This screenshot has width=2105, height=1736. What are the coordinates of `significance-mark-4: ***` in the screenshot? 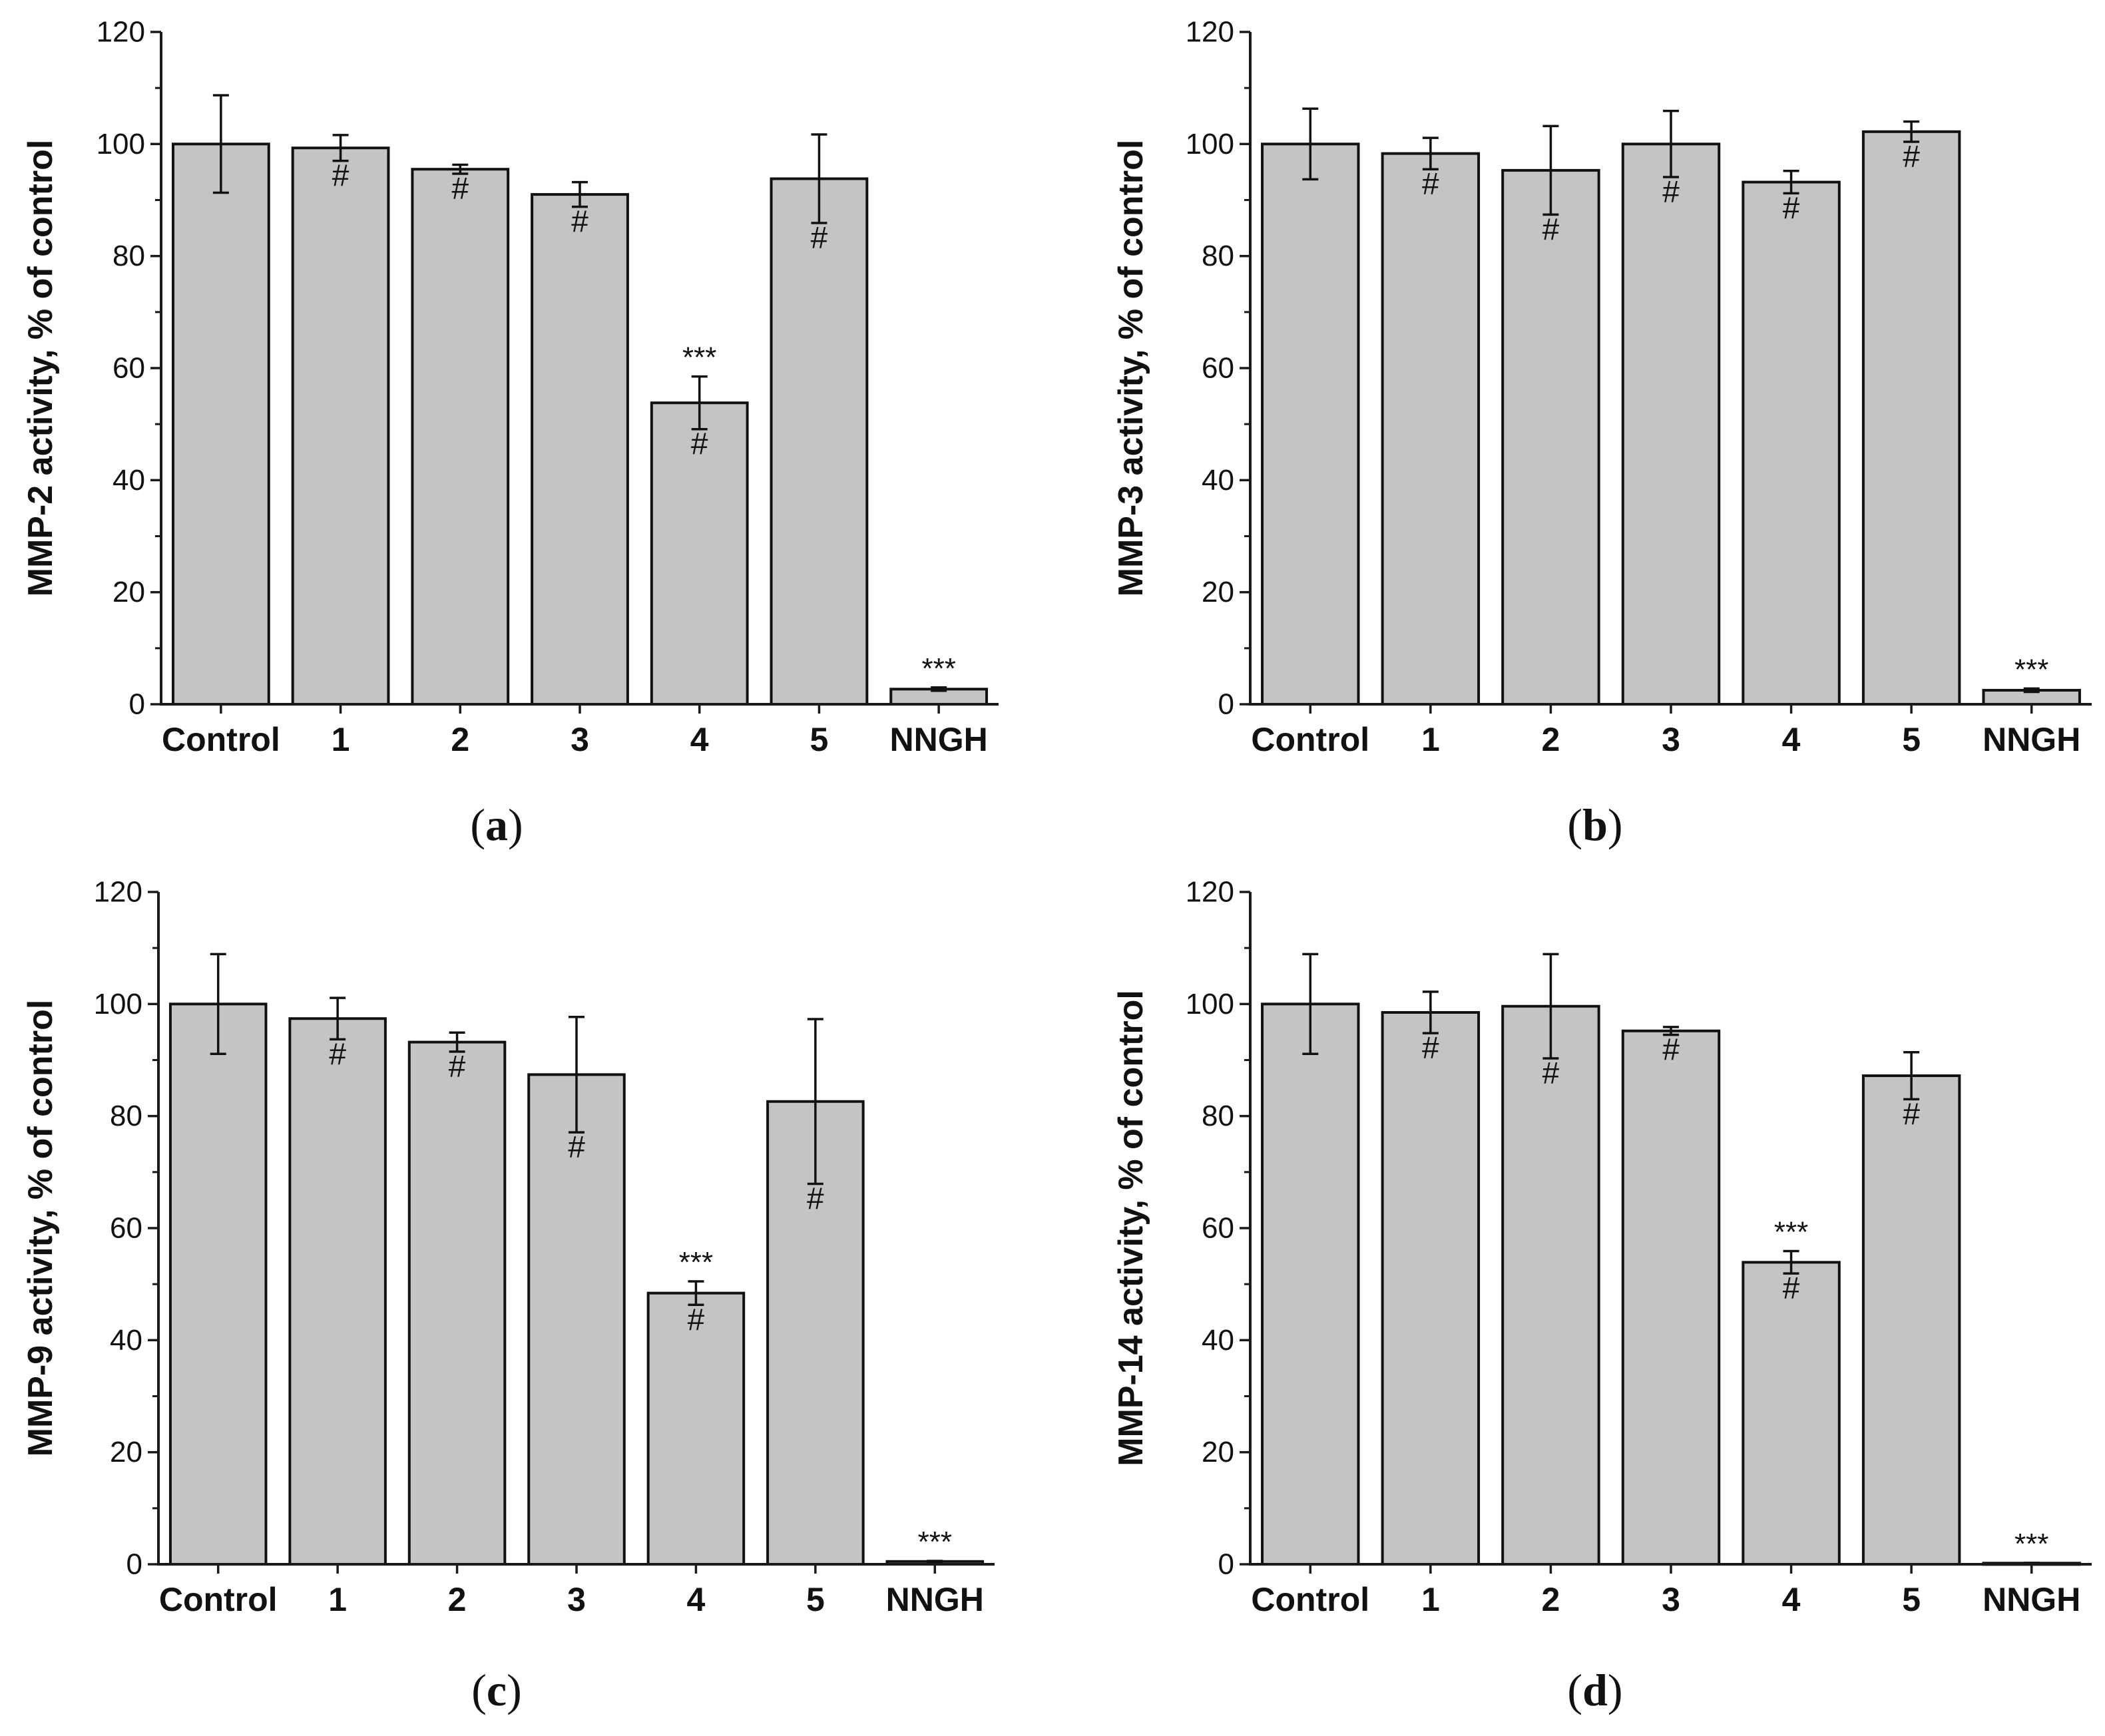 It's located at (699, 357).